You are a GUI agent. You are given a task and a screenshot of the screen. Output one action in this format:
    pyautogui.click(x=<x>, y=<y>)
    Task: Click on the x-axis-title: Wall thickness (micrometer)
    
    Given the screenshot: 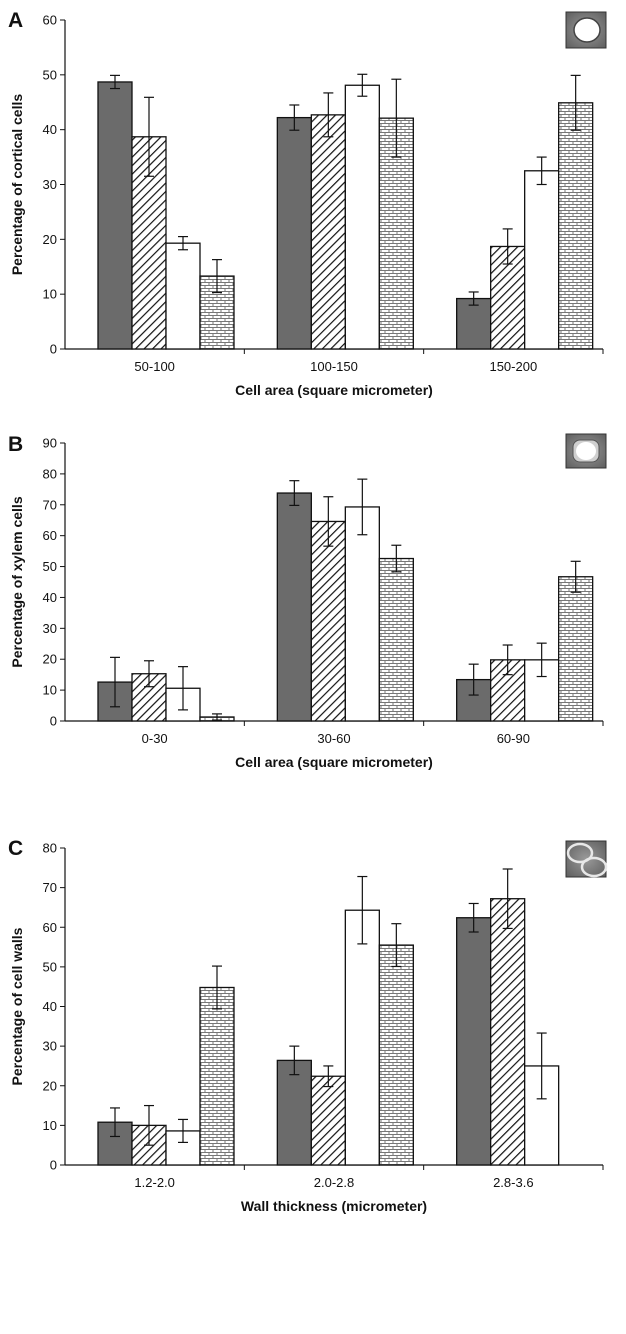 What is the action you would take?
    pyautogui.click(x=334, y=1206)
    